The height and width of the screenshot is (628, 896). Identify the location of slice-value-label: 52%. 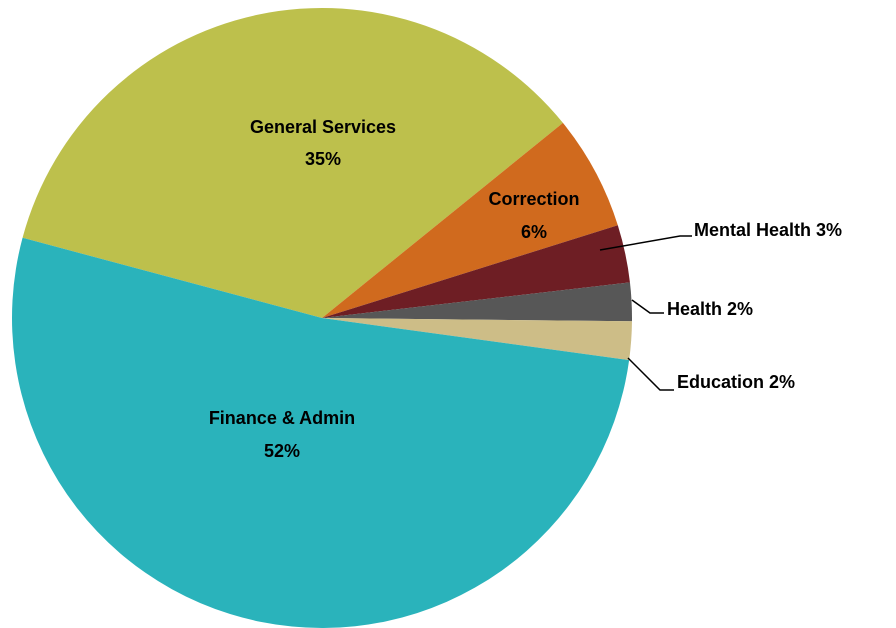
(282, 451).